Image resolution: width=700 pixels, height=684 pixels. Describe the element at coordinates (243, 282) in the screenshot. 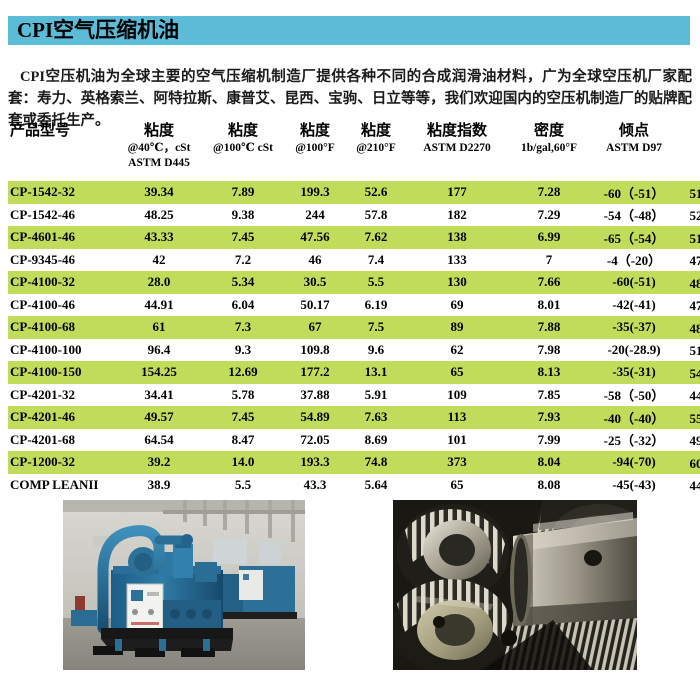

I see `table-cell: 5.34` at that location.